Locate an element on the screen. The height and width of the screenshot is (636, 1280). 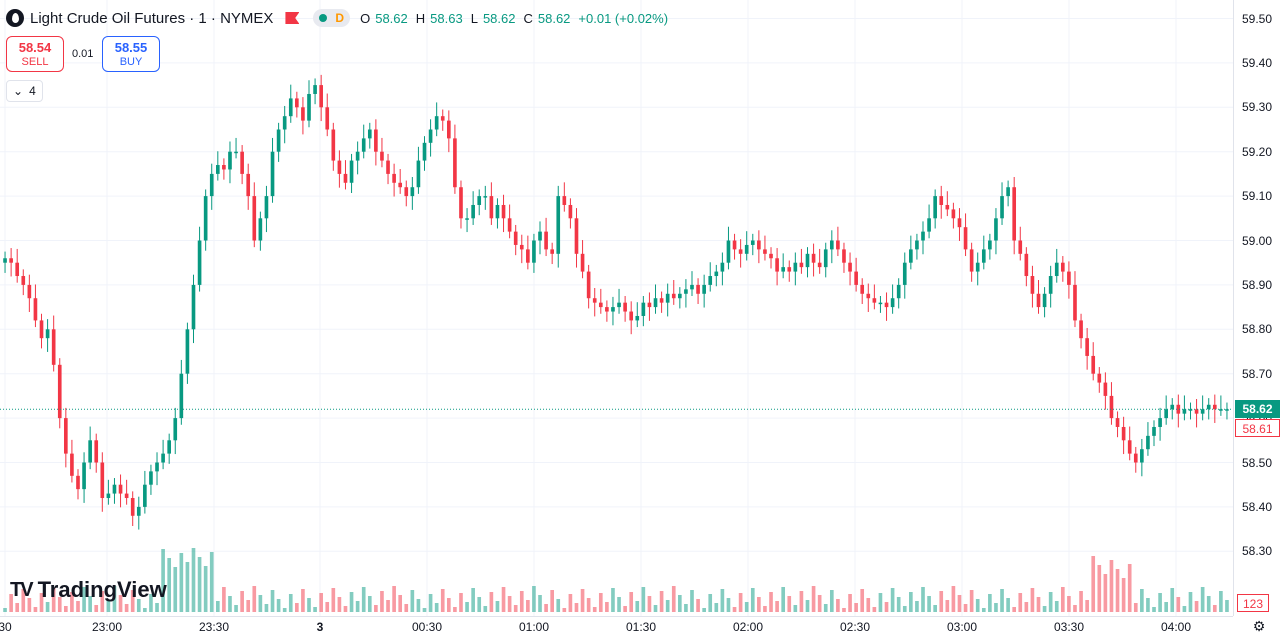
market-status: D is located at coordinates (332, 18).